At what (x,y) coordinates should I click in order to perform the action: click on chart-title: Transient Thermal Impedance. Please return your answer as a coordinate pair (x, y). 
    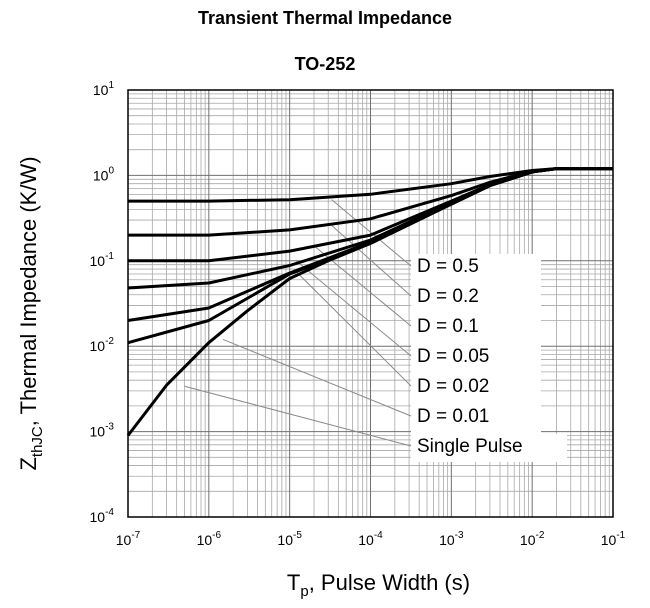
    Looking at the image, I should click on (325, 18).